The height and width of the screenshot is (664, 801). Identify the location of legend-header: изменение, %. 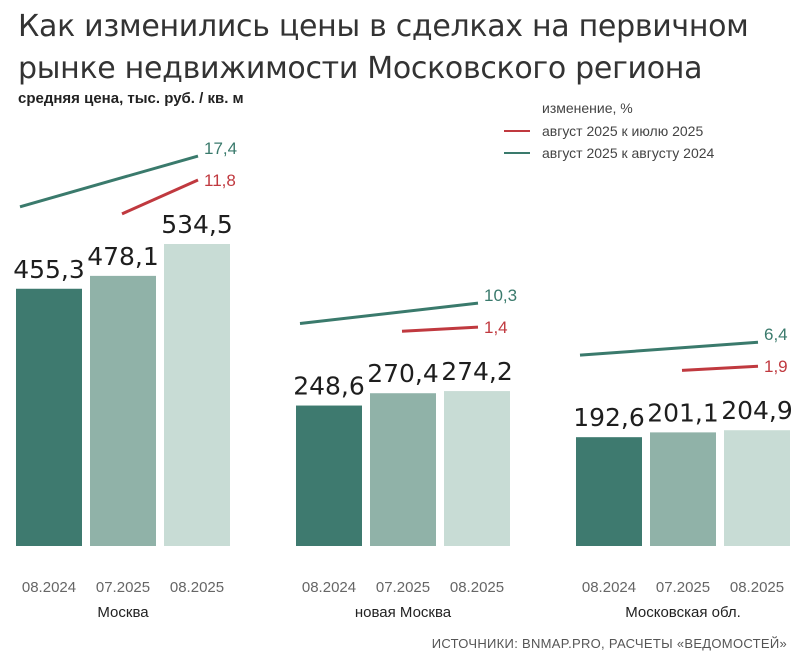
(587, 108).